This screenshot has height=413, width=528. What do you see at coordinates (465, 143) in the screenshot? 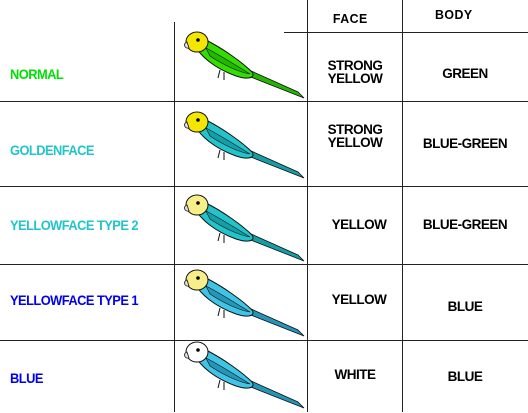
I see `body-cell-goldenface: BLUE-GREEN` at bounding box center [465, 143].